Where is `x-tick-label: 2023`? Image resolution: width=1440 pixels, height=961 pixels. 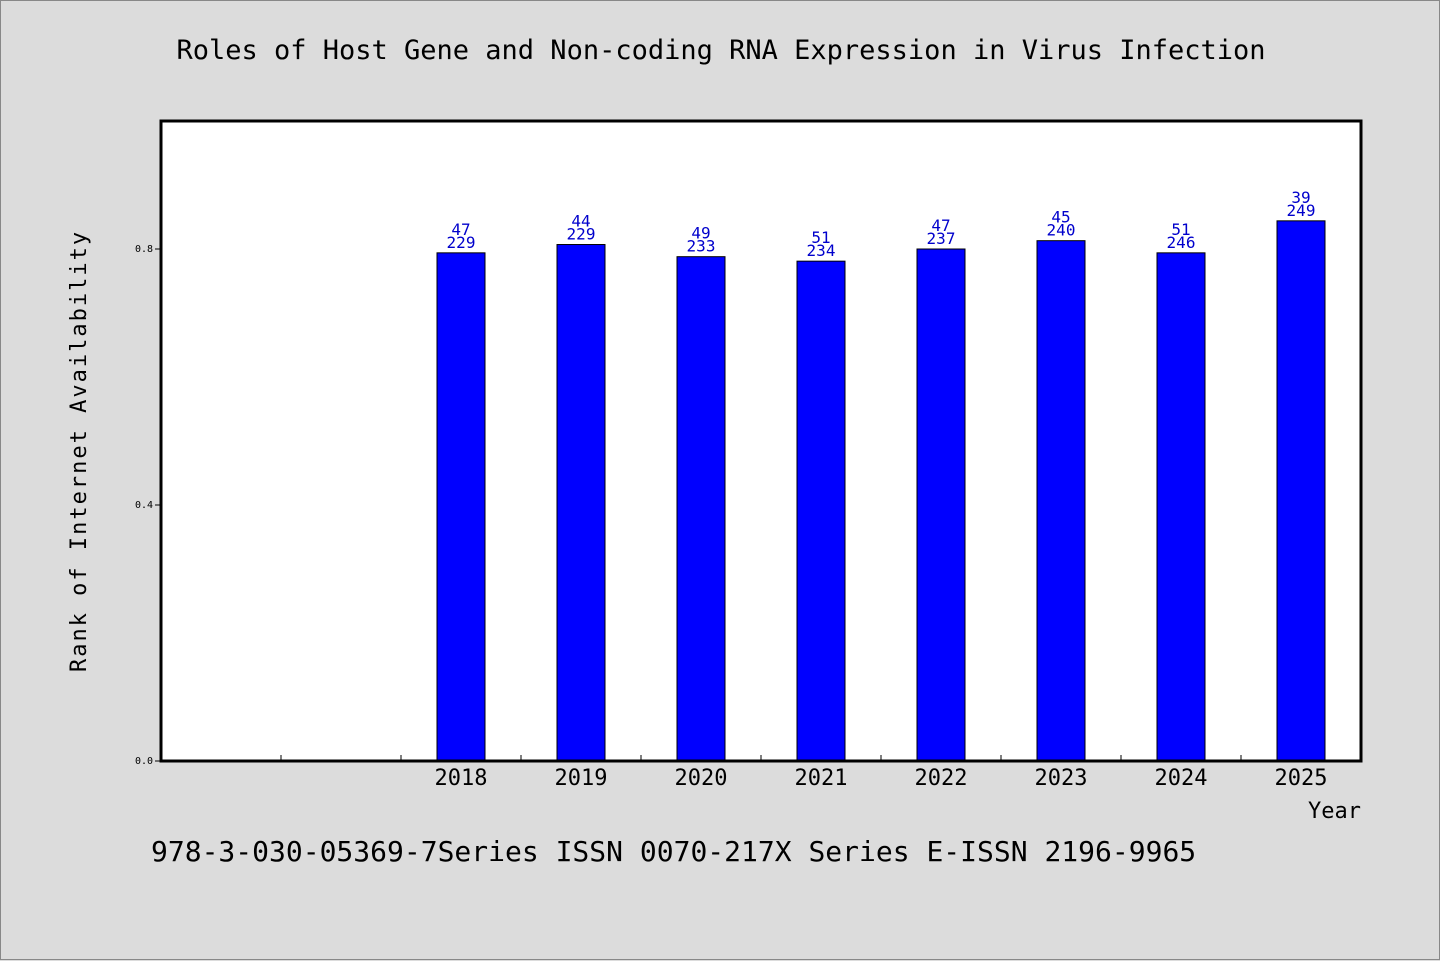 x-tick-label: 2023 is located at coordinates (1061, 778).